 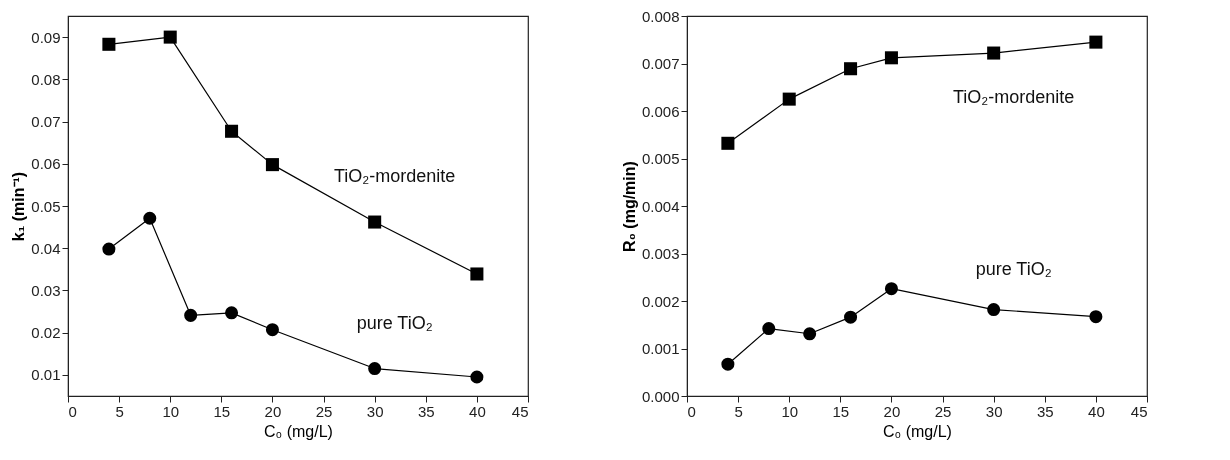 What do you see at coordinates (46, 79) in the screenshot?
I see `y-tick-label: 0.08` at bounding box center [46, 79].